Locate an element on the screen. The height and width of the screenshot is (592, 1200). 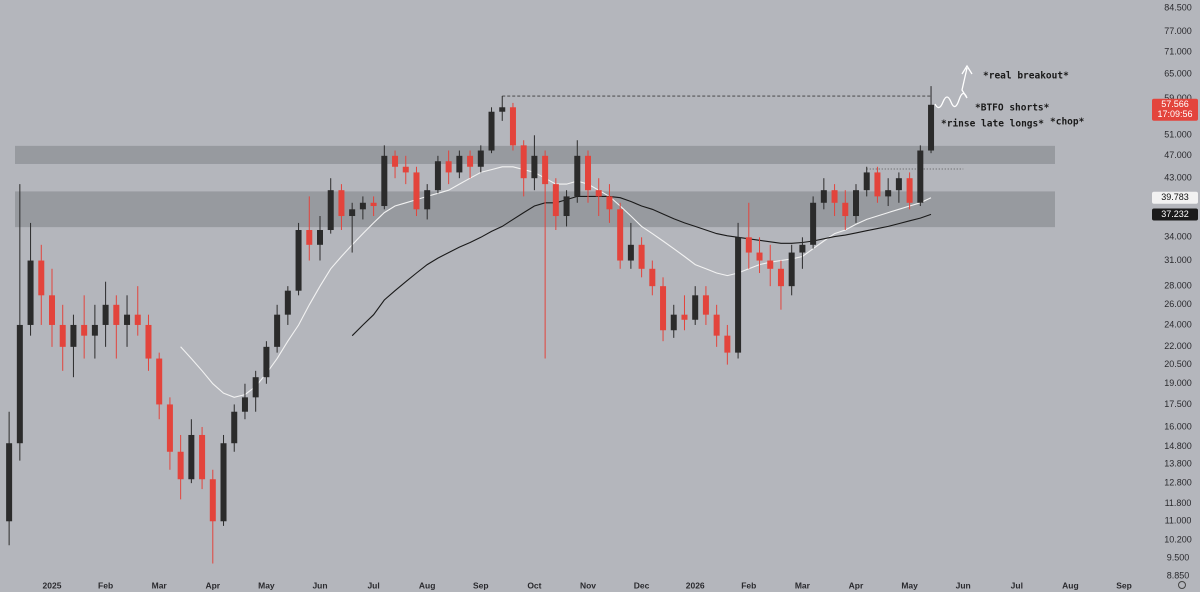
x-tick-label: 2025 is located at coordinates (52, 585).